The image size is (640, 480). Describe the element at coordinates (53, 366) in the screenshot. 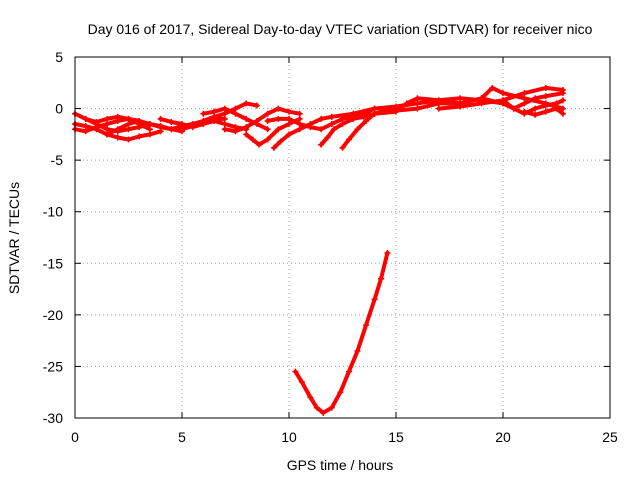

I see `y-tick-label: -25` at that location.